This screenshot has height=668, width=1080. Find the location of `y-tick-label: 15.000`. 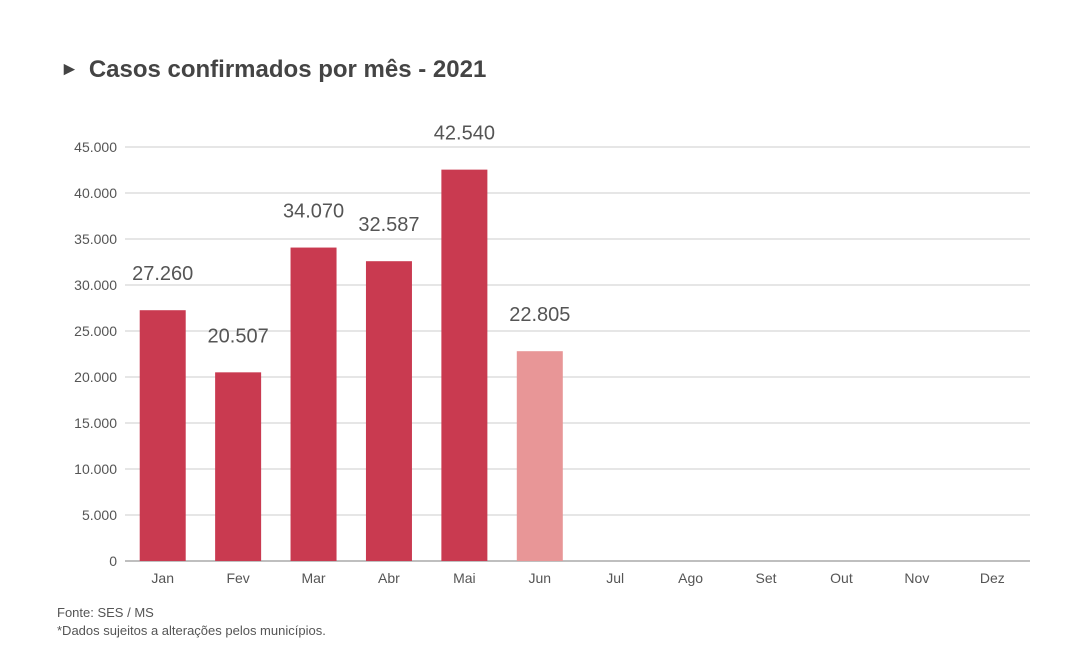

y-tick-label: 15.000 is located at coordinates (95, 423).